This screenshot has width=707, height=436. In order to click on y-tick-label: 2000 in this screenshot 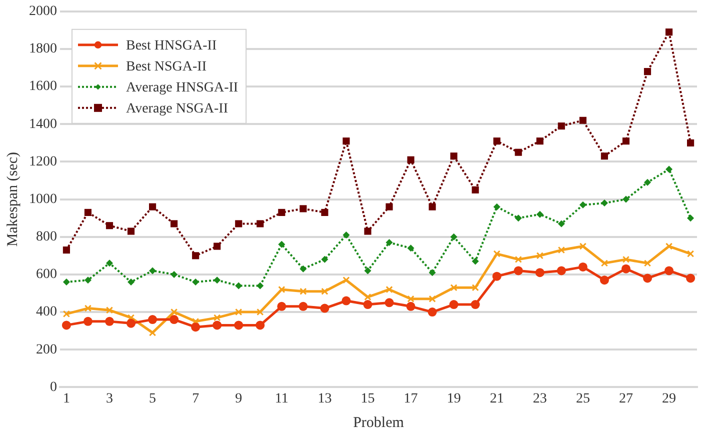, I will do `click(43, 12)`.